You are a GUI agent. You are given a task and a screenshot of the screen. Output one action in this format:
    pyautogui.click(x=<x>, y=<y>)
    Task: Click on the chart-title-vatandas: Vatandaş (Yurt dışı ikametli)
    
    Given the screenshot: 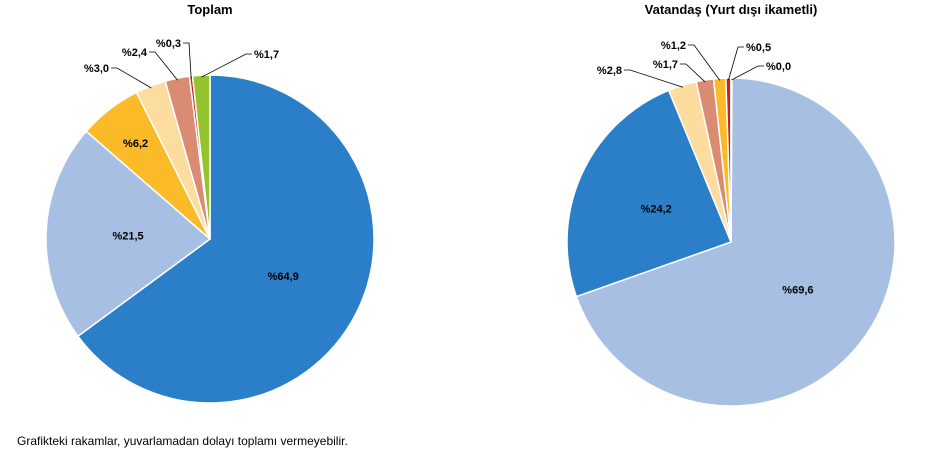 What is the action you would take?
    pyautogui.click(x=731, y=9)
    